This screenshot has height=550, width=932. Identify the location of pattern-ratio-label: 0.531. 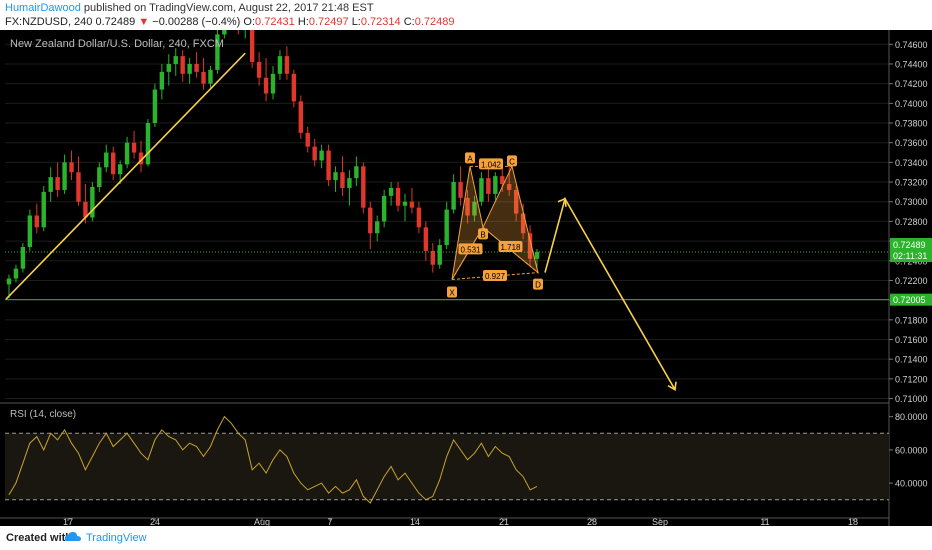
(470, 249).